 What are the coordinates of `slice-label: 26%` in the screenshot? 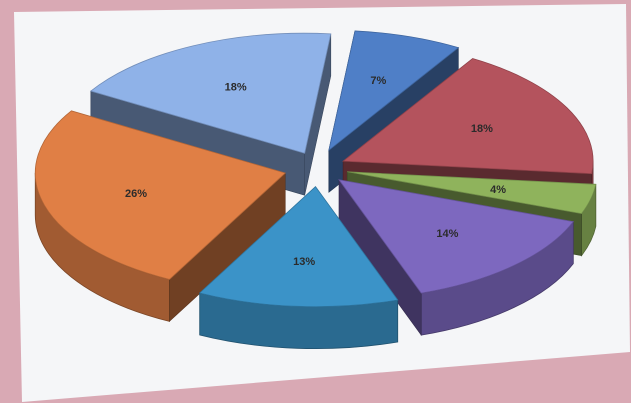 It's located at (136, 194).